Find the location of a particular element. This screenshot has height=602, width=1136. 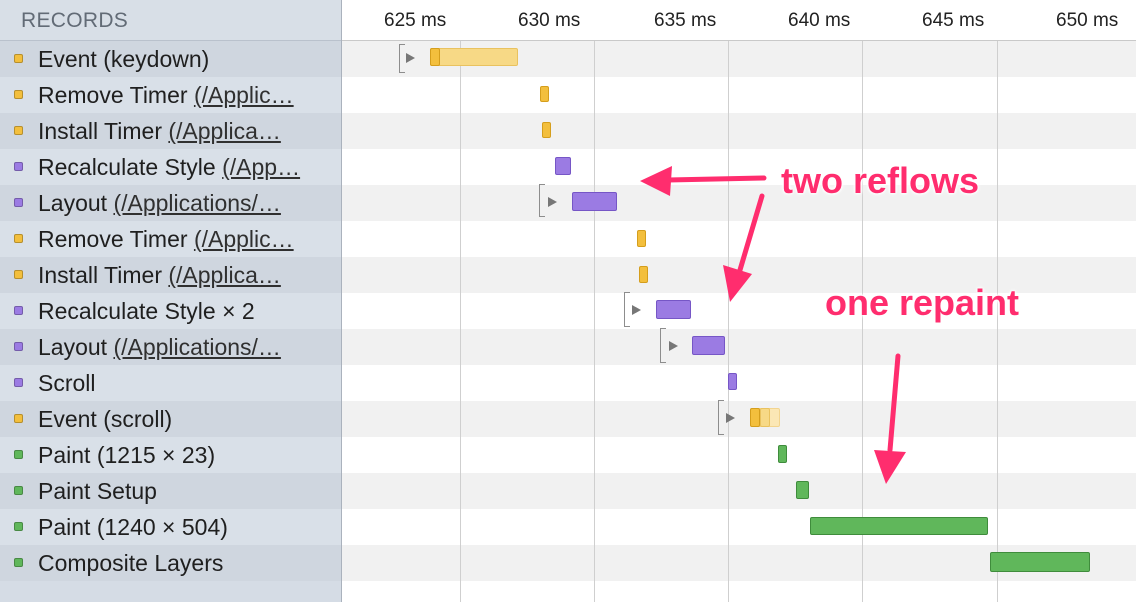

record-row: Scroll is located at coordinates (170, 383).